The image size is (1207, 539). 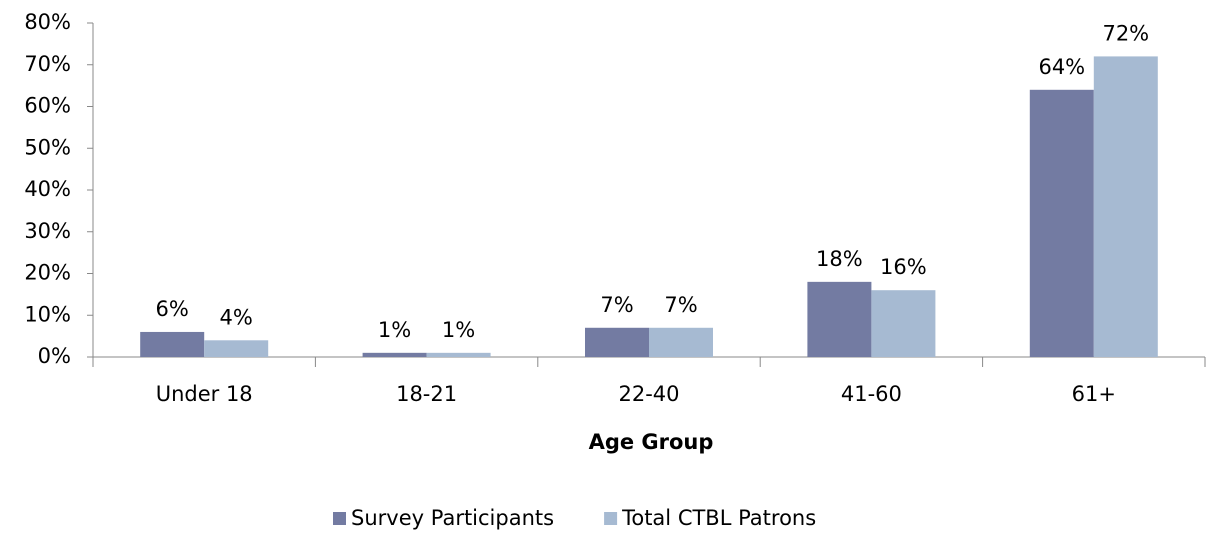 What do you see at coordinates (204, 394) in the screenshot?
I see `x-tick-label: Under 18` at bounding box center [204, 394].